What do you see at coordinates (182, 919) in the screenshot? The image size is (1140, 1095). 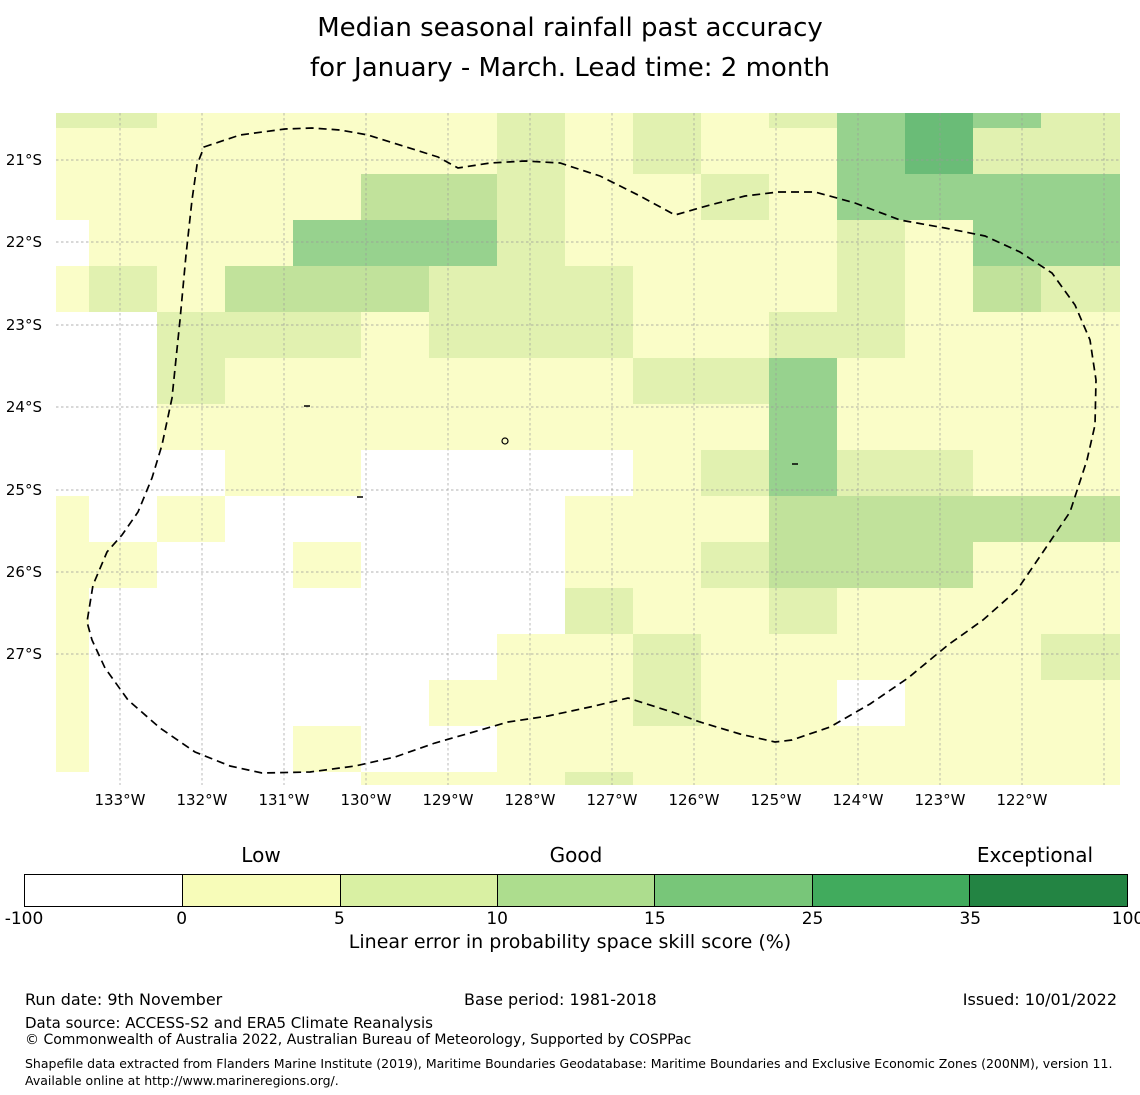 I see `colorbar-tick-label: 0` at bounding box center [182, 919].